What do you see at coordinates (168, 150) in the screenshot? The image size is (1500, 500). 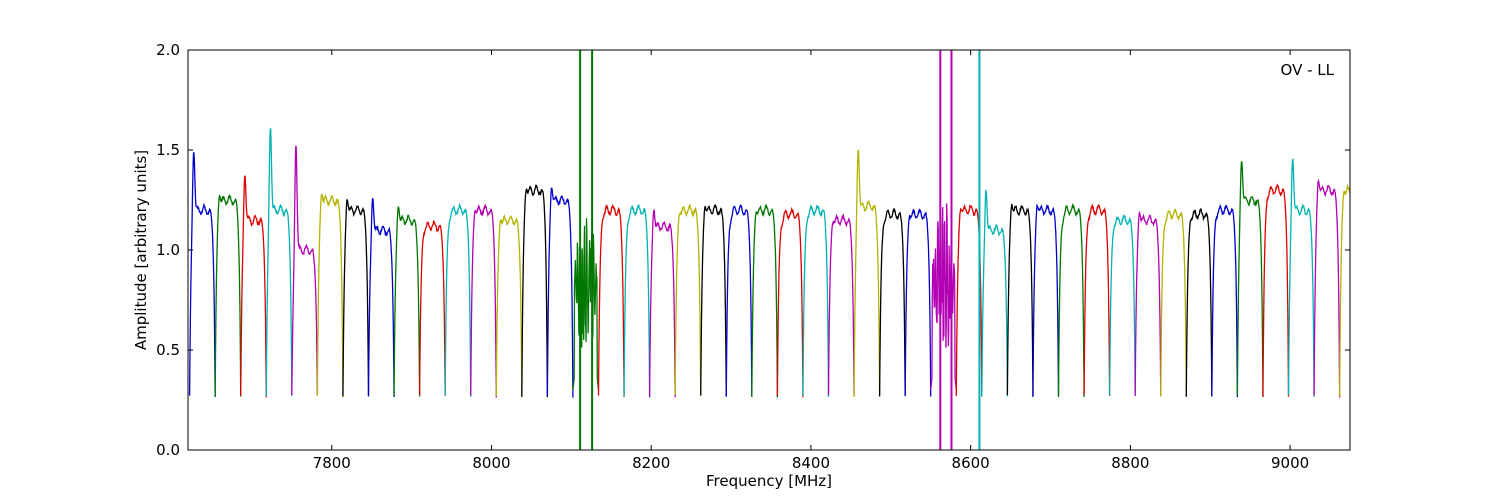 I see `y-tick-label: 1.5` at bounding box center [168, 150].